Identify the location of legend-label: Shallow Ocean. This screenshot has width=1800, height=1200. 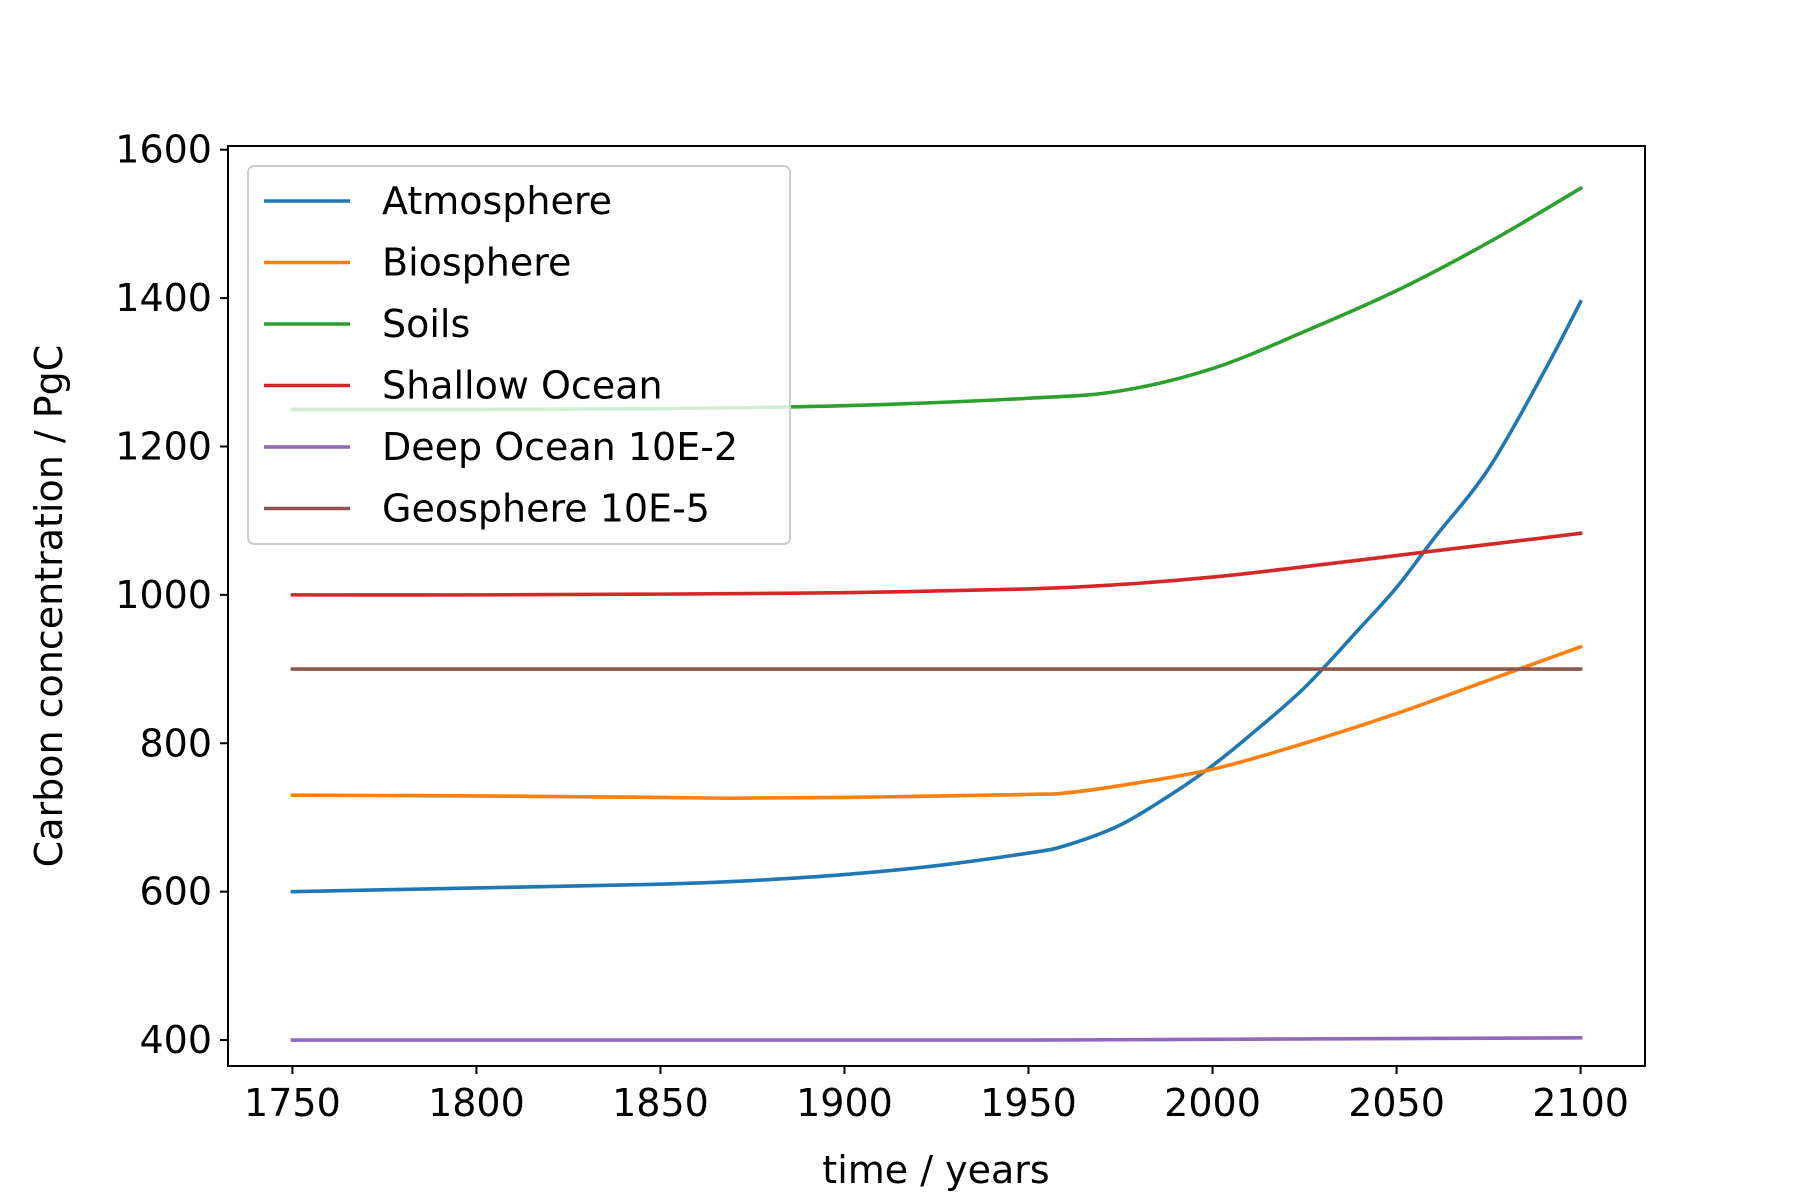
(522, 386).